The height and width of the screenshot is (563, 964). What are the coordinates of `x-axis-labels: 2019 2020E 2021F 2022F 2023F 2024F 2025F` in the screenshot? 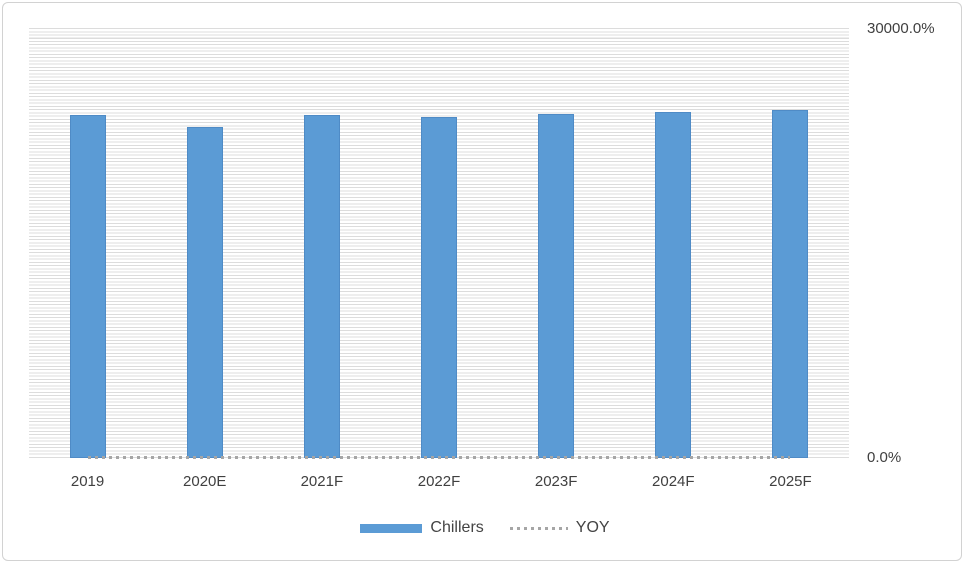 It's located at (439, 484).